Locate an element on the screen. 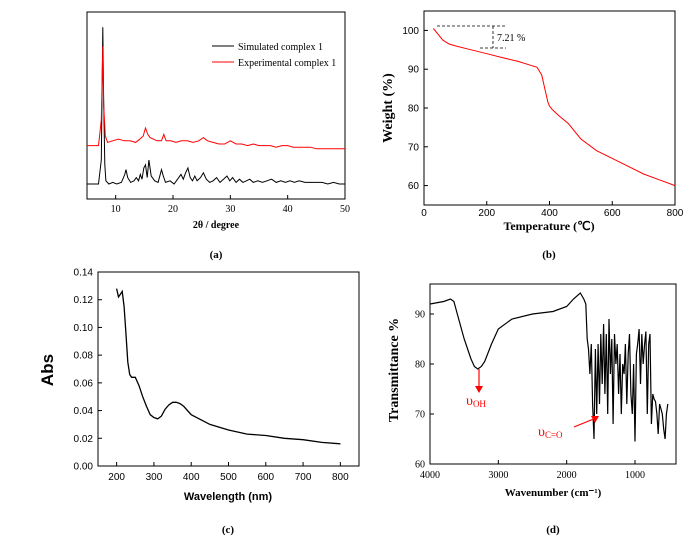  panel-d-annotations: υOH υC=O is located at coordinates (532, 404).